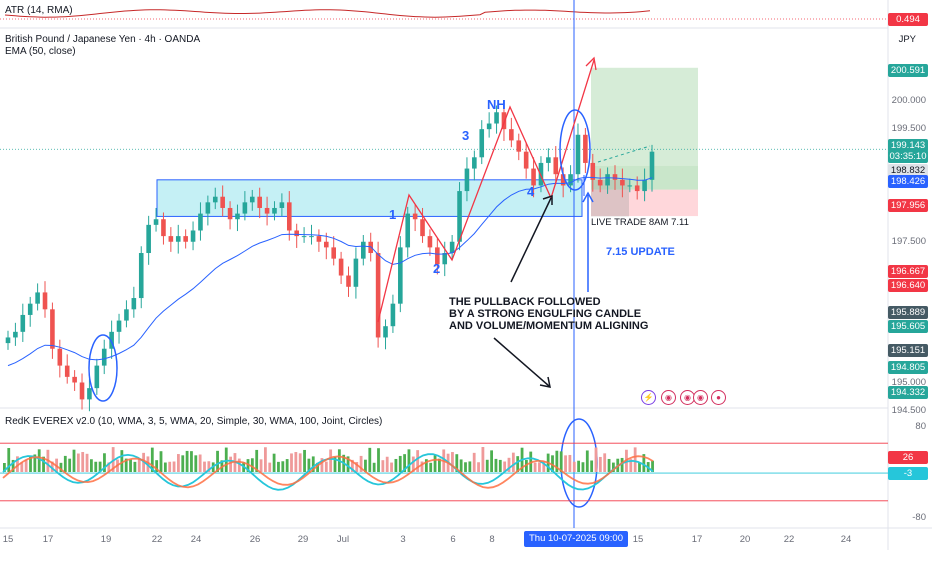  What do you see at coordinates (531, 240) in the screenshot?
I see `note-arrow` at bounding box center [531, 240].